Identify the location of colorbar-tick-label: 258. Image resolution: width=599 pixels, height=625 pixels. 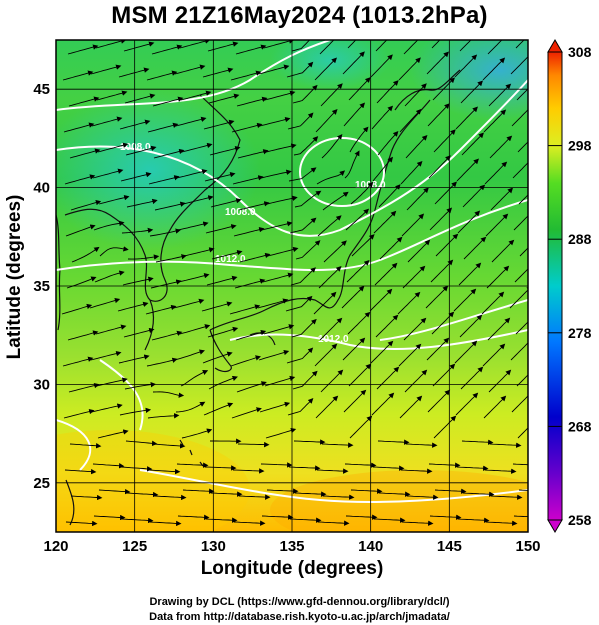
(580, 520).